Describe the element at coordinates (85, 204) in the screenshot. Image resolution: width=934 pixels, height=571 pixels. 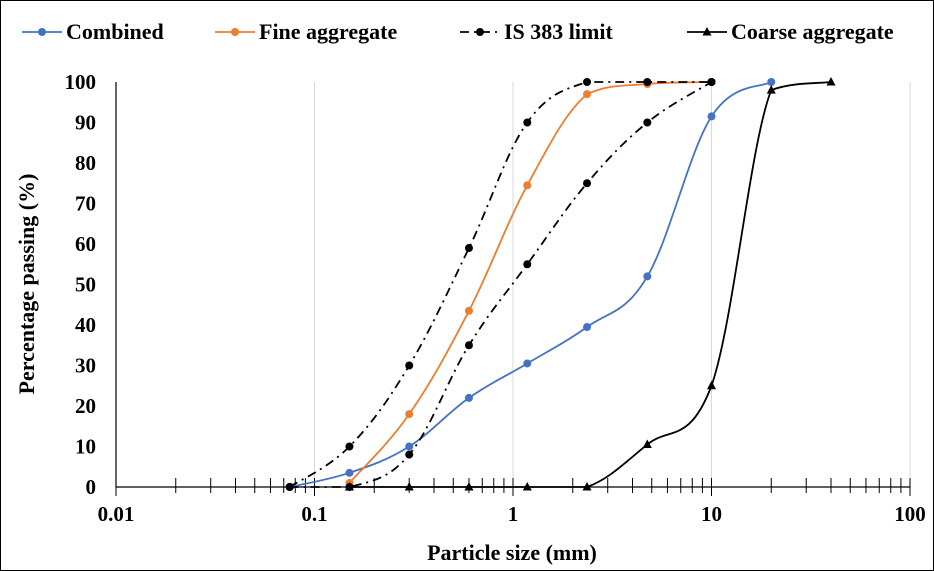
I see `y-tick-label: 70` at that location.